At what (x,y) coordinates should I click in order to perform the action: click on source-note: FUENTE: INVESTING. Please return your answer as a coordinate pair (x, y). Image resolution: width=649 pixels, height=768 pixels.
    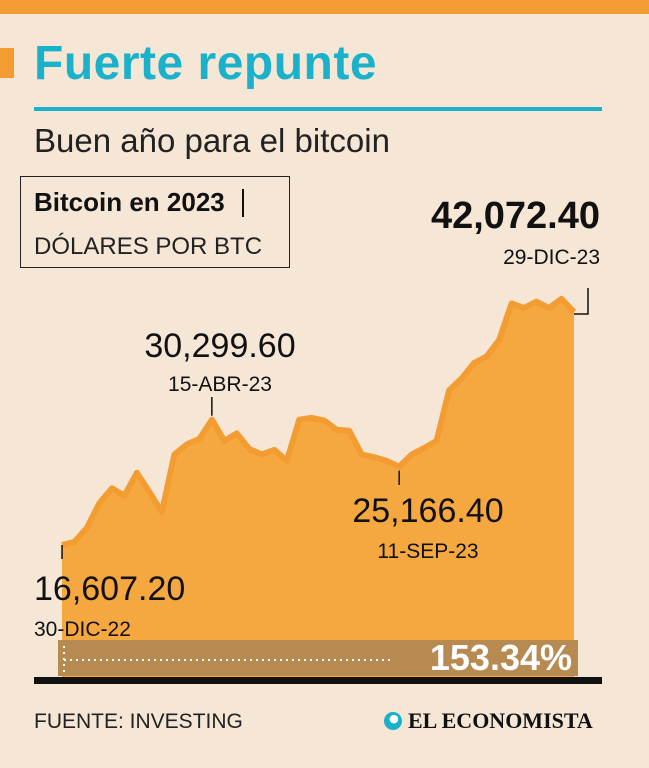
    Looking at the image, I should click on (138, 721).